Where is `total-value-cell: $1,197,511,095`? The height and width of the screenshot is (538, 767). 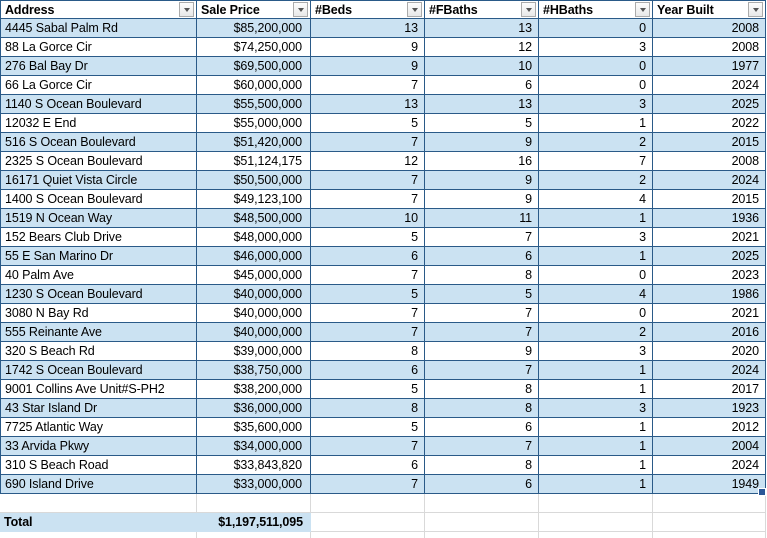 total-value-cell: $1,197,511,095 is located at coordinates (254, 522).